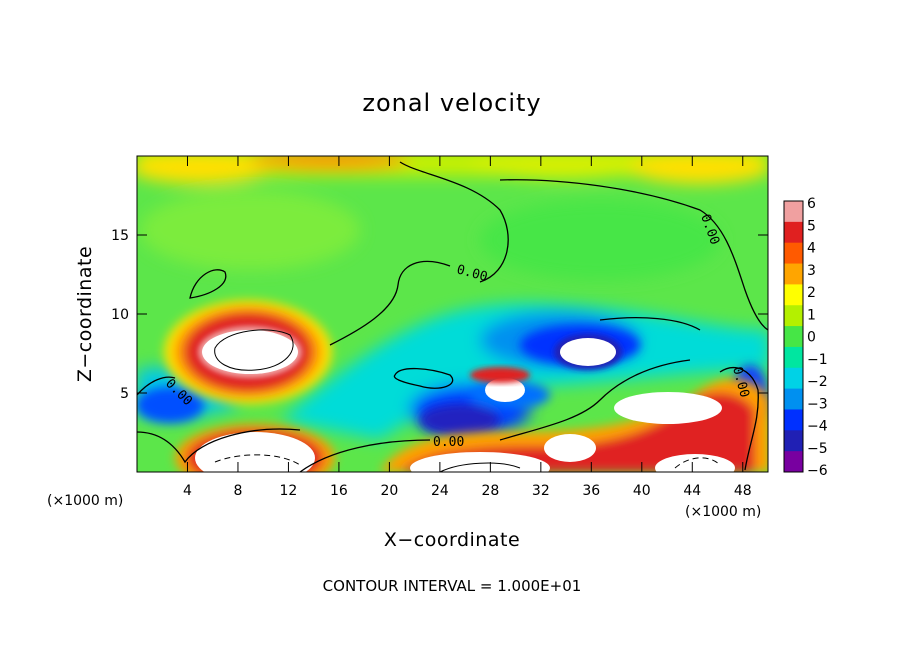 Image resolution: width=904 pixels, height=654 pixels. I want to click on colorbar-frame, so click(793, 336).